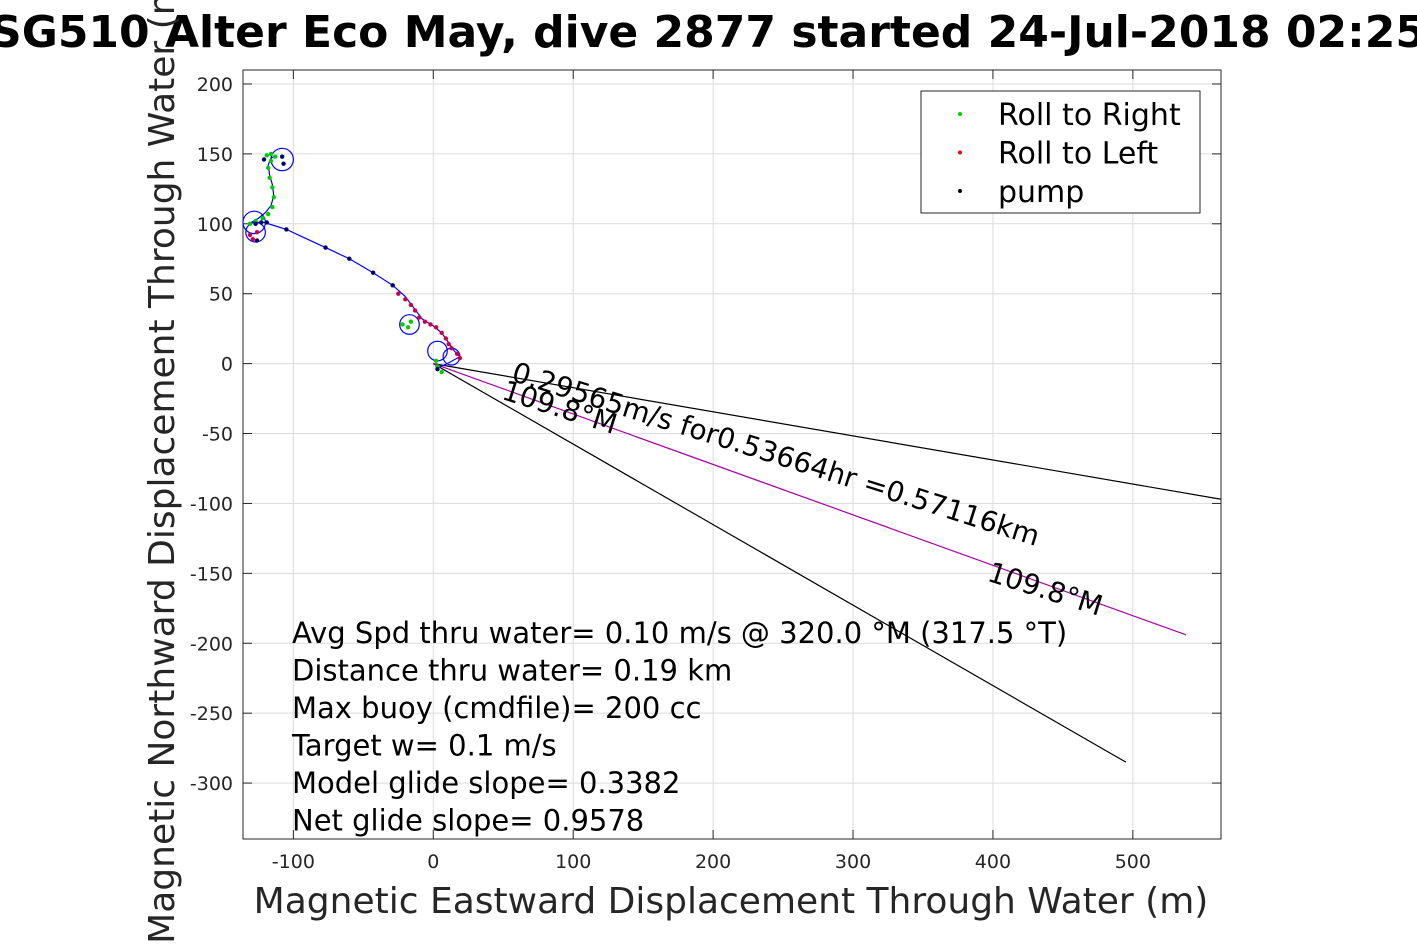 The width and height of the screenshot is (1417, 945). Describe the element at coordinates (713, 862) in the screenshot. I see `x-tick-label: 200` at that location.